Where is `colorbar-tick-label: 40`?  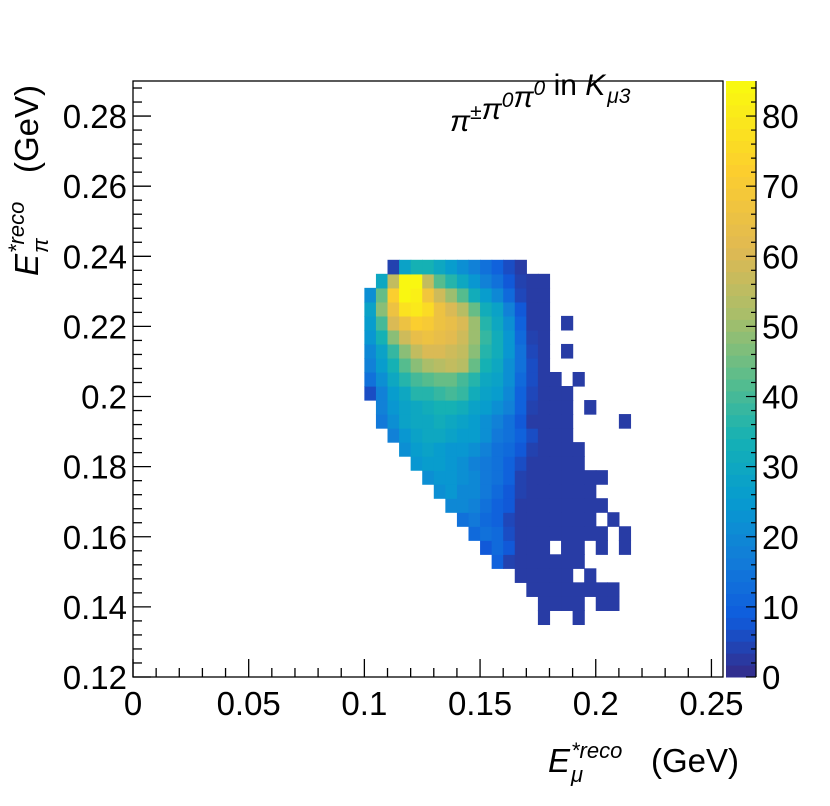 colorbar-tick-label: 40 is located at coordinates (780, 397).